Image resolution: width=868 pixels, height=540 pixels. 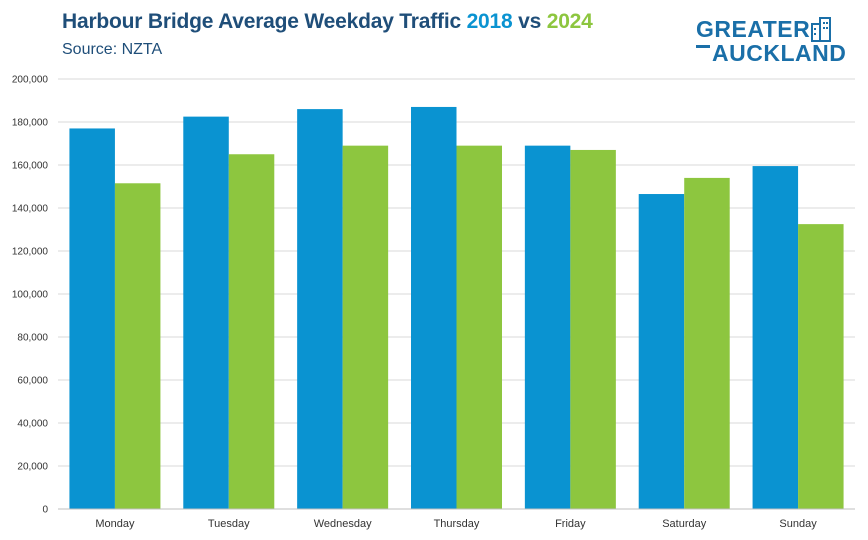 I want to click on y-tick-label: 40,000, so click(x=32, y=424).